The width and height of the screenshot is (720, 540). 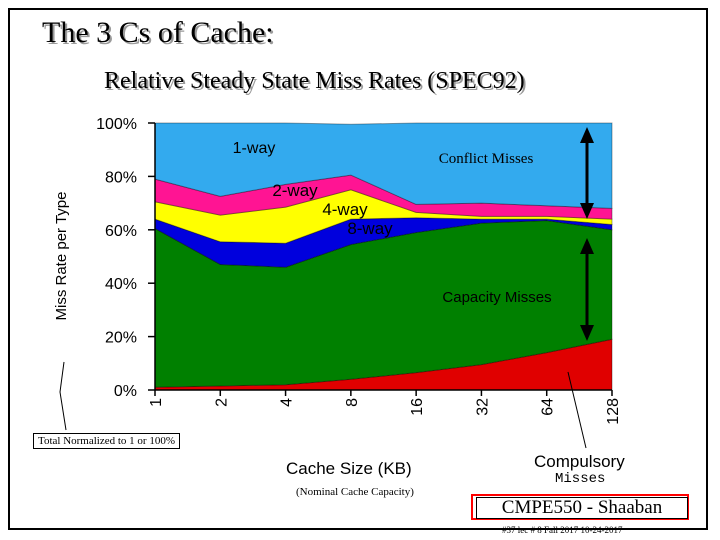 What do you see at coordinates (345, 209) in the screenshot?
I see `four-way-label: 4-way` at bounding box center [345, 209].